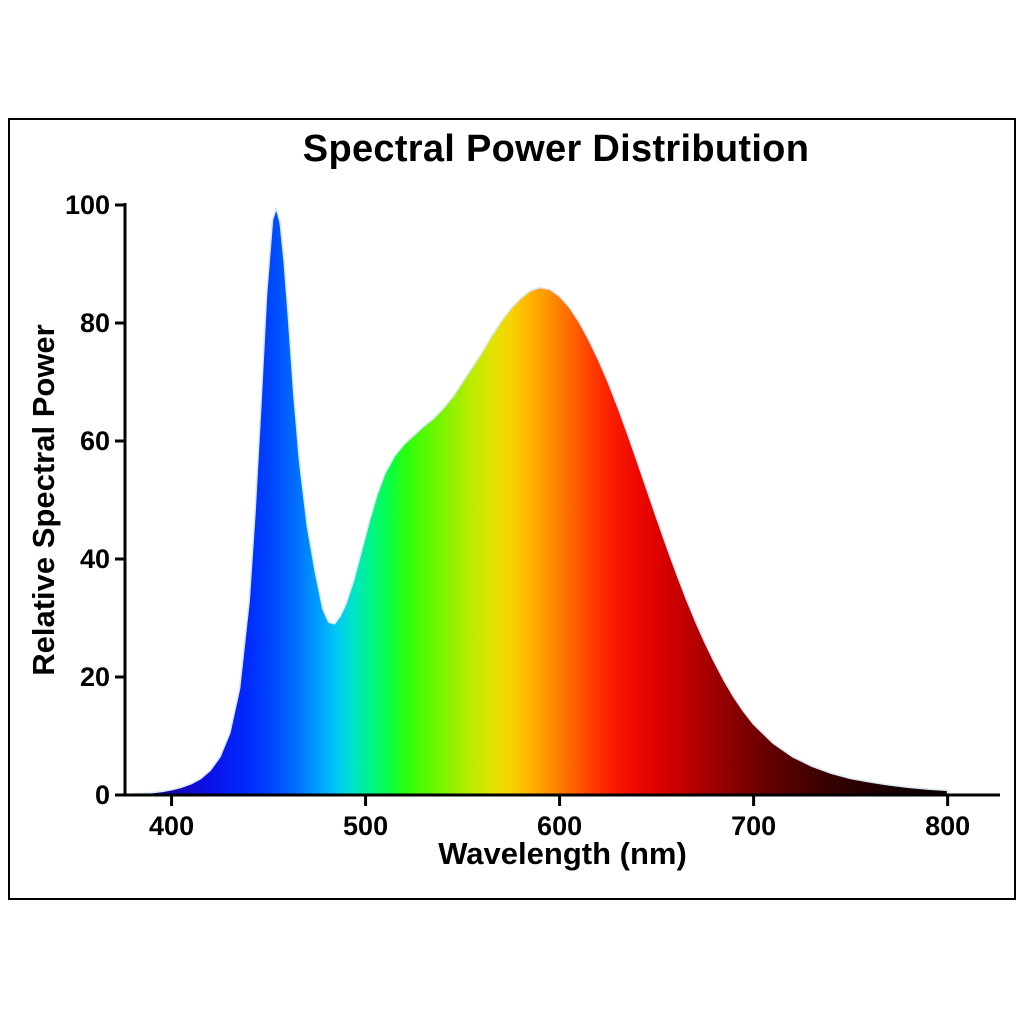 This screenshot has height=1024, width=1024. What do you see at coordinates (365, 826) in the screenshot?
I see `x-tick-label: 500` at bounding box center [365, 826].